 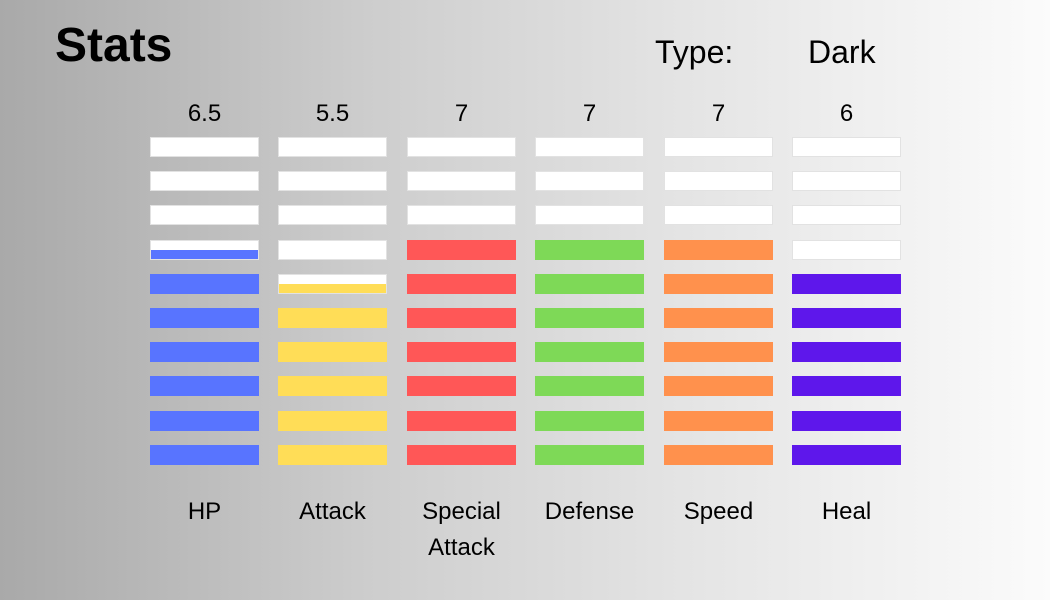 What do you see at coordinates (332, 511) in the screenshot?
I see `stat-label: Attack` at bounding box center [332, 511].